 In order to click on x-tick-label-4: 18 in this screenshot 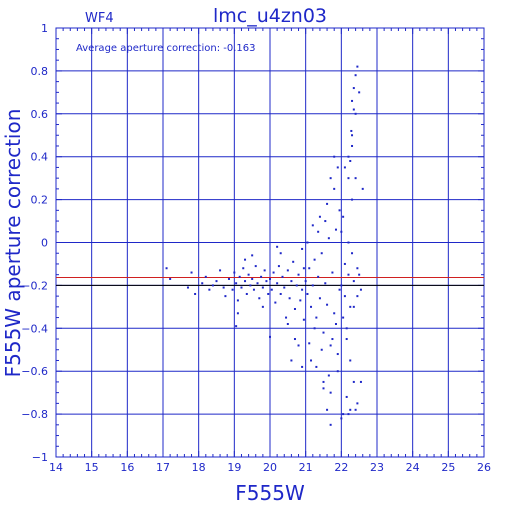, I will do `click(199, 467)`.